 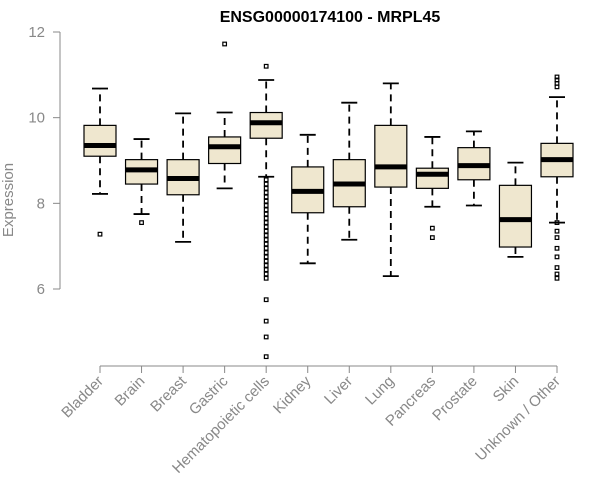 What do you see at coordinates (100, 162) in the screenshot?
I see `box-bladder` at bounding box center [100, 162].